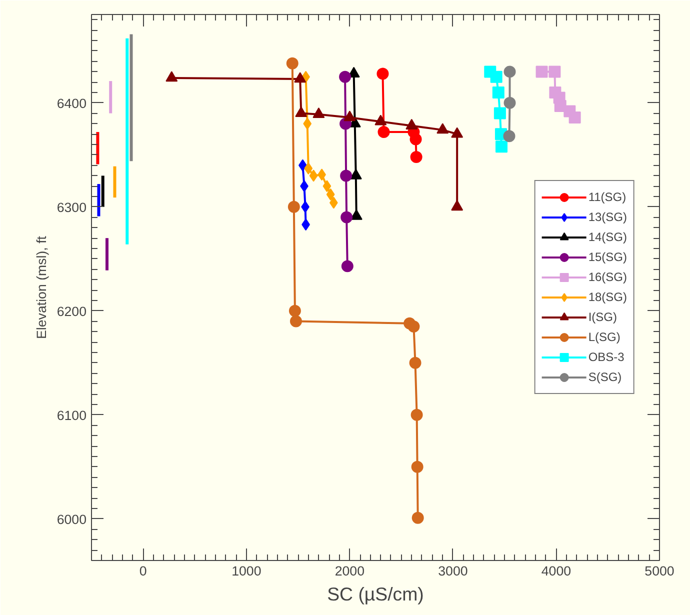  I want to click on y-tick-label: 6300, so click(71, 207).